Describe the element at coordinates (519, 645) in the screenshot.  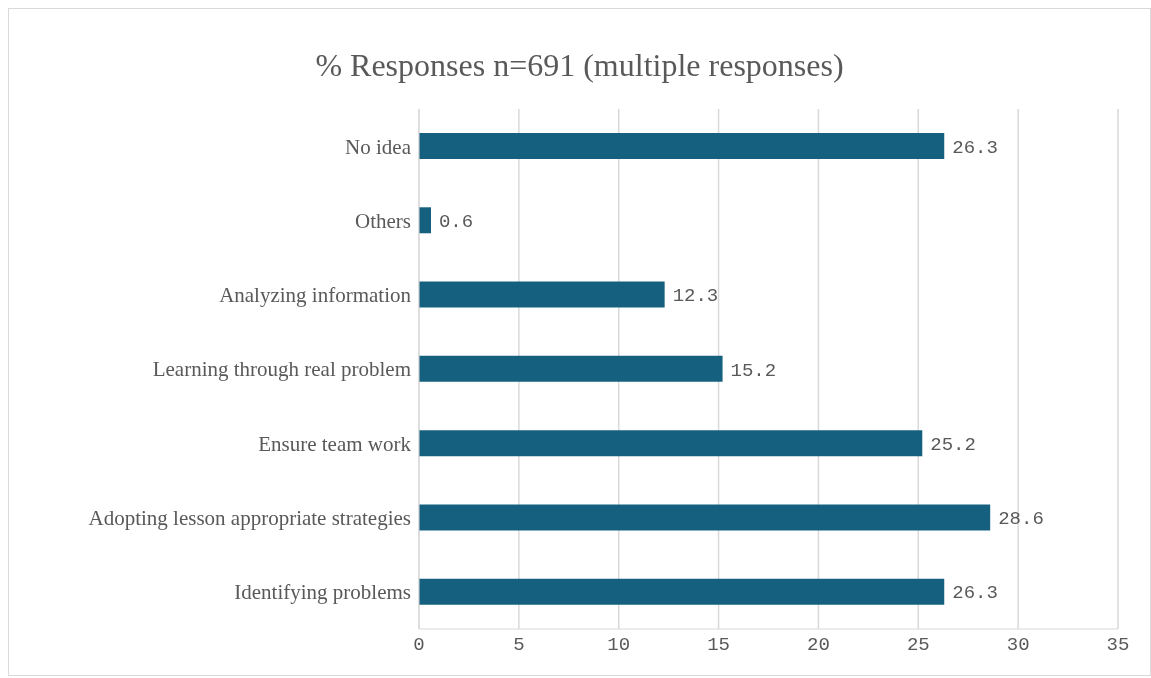
I see `x-tick-label: 5` at that location.